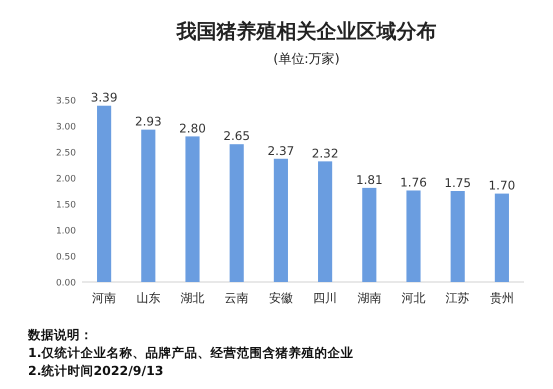  What do you see at coordinates (148, 121) in the screenshot?
I see `data-label: 2.93` at bounding box center [148, 121].